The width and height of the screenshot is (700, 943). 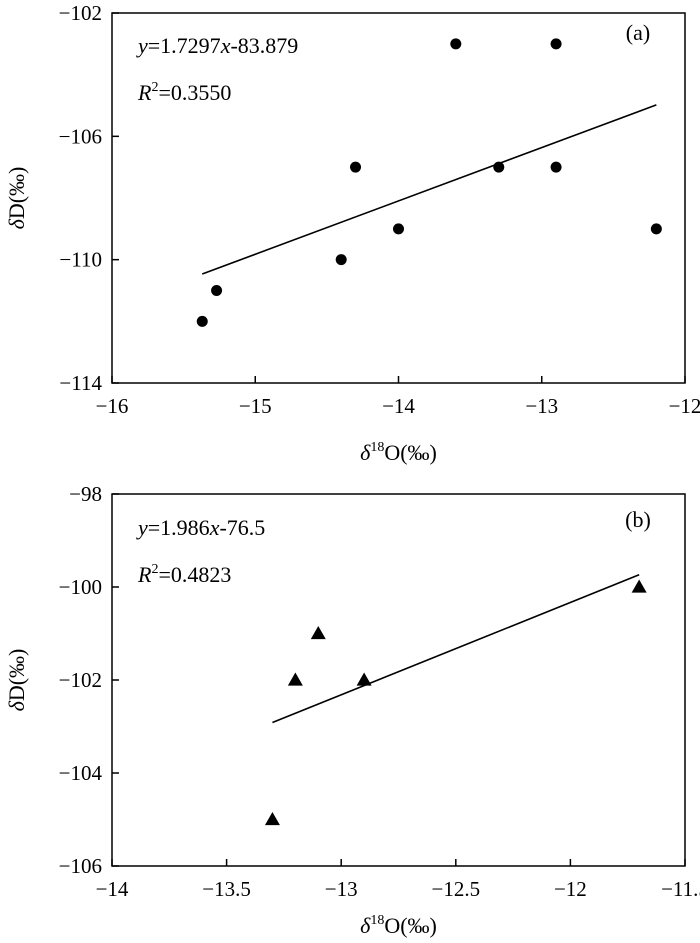 I want to click on r-squared: R2=0.3550, so click(x=184, y=92).